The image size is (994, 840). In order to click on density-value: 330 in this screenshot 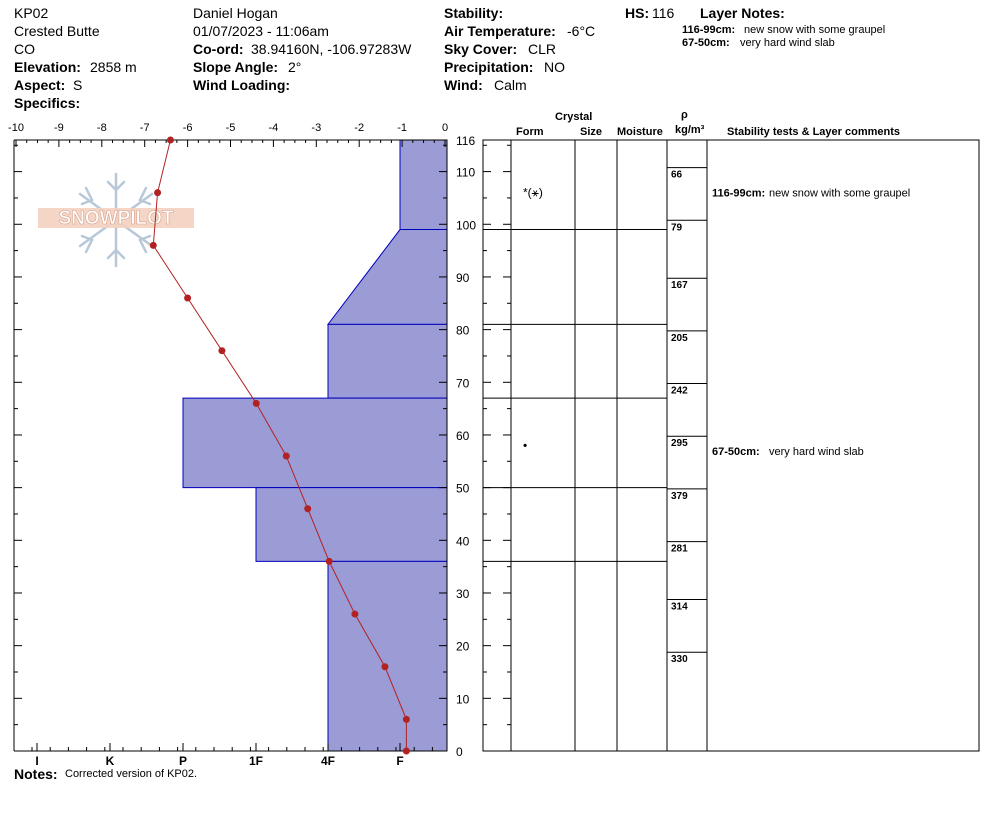, I will do `click(679, 659)`.